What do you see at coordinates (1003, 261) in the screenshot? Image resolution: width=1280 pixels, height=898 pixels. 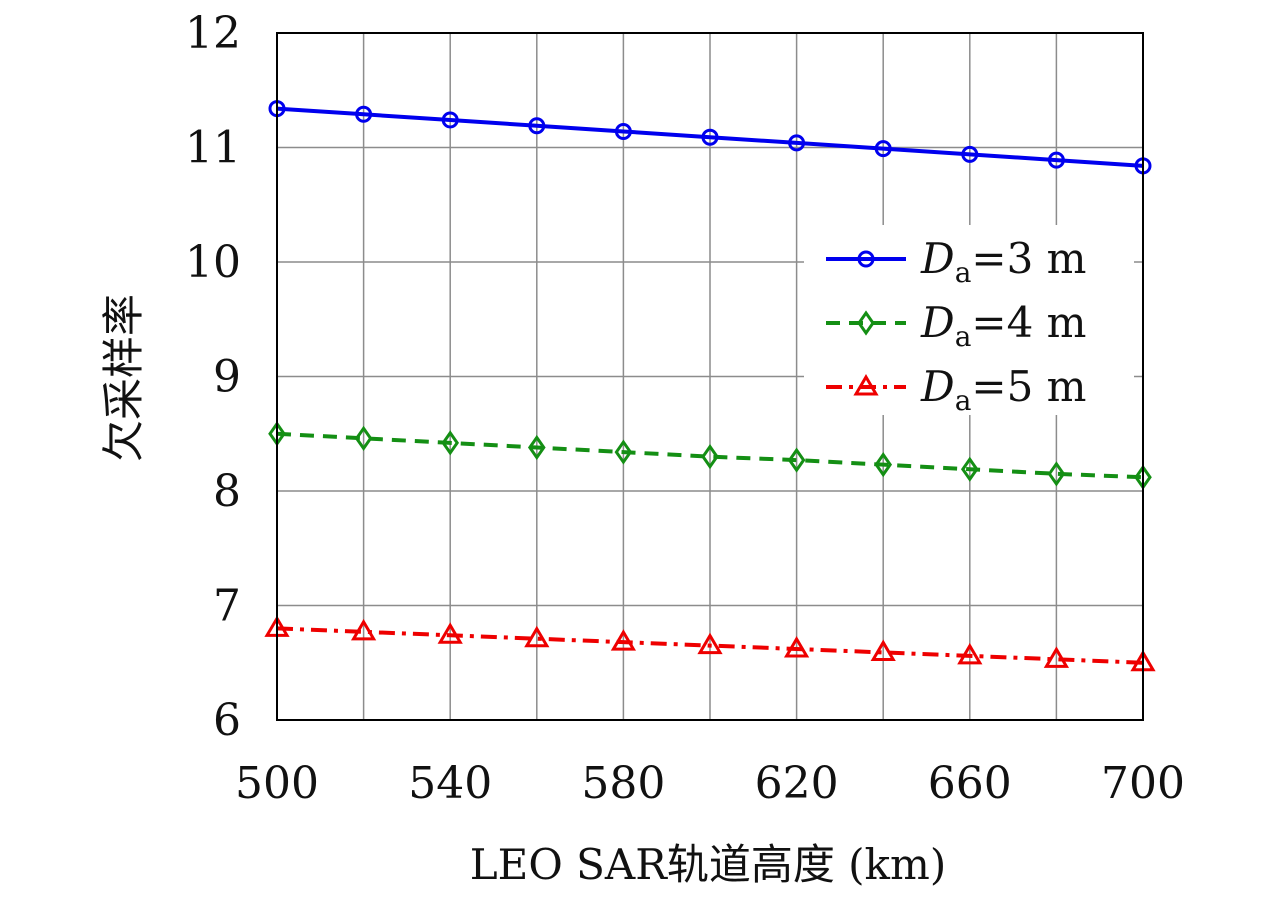 I see `legend-label: Da=3 m` at bounding box center [1003, 261].